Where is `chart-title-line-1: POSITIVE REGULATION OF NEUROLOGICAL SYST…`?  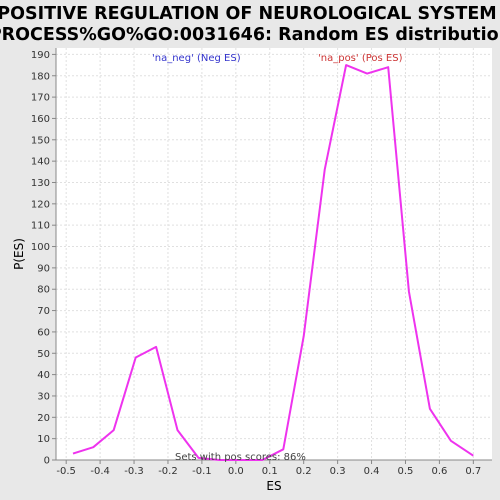
chart-title-line-1: POSITIVE REGULATION OF NEUROLOGICAL SYST… is located at coordinates (248, 14).